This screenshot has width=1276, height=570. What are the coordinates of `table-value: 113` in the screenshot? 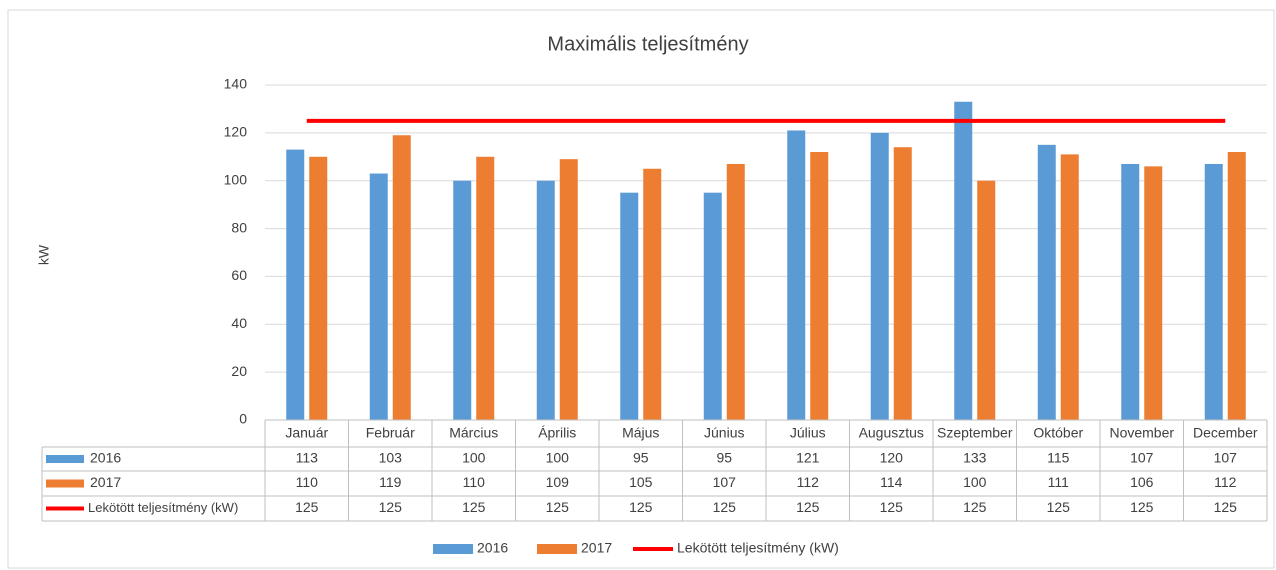 It's located at (307, 458).